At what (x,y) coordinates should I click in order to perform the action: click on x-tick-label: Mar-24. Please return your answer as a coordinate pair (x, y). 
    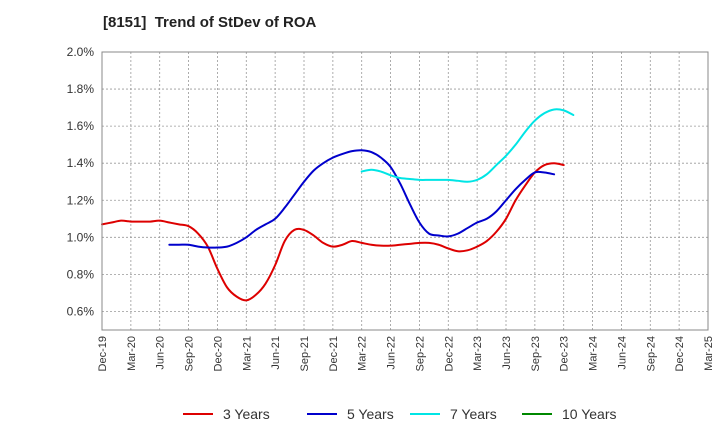
    Looking at the image, I should click on (594, 353).